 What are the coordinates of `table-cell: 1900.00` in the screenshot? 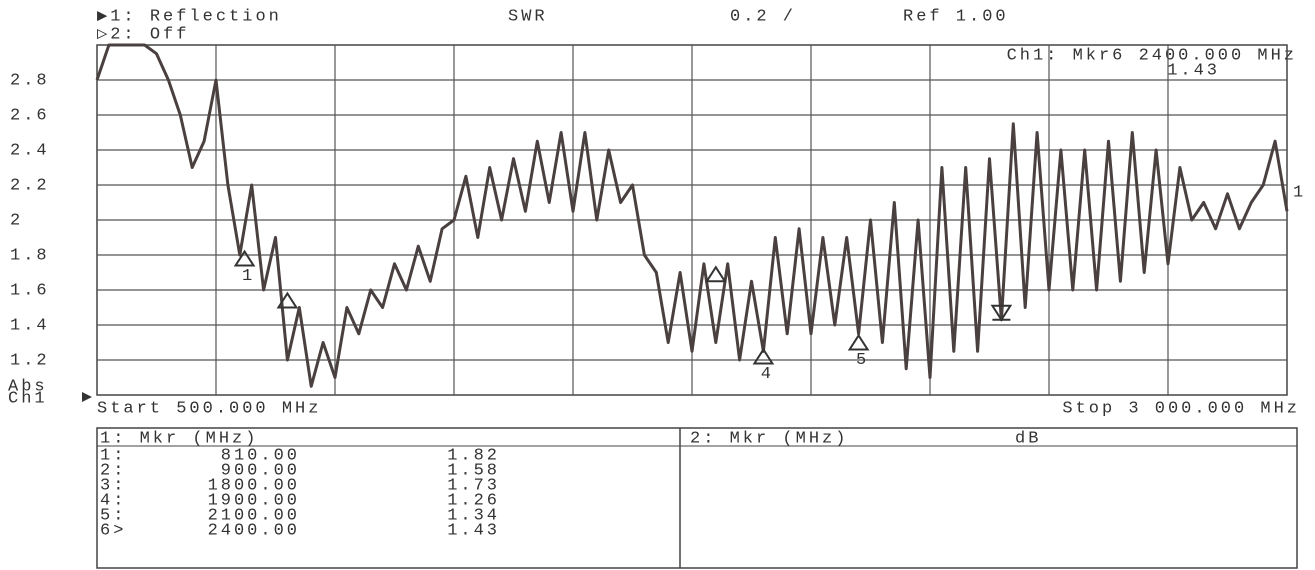 It's located at (254, 500).